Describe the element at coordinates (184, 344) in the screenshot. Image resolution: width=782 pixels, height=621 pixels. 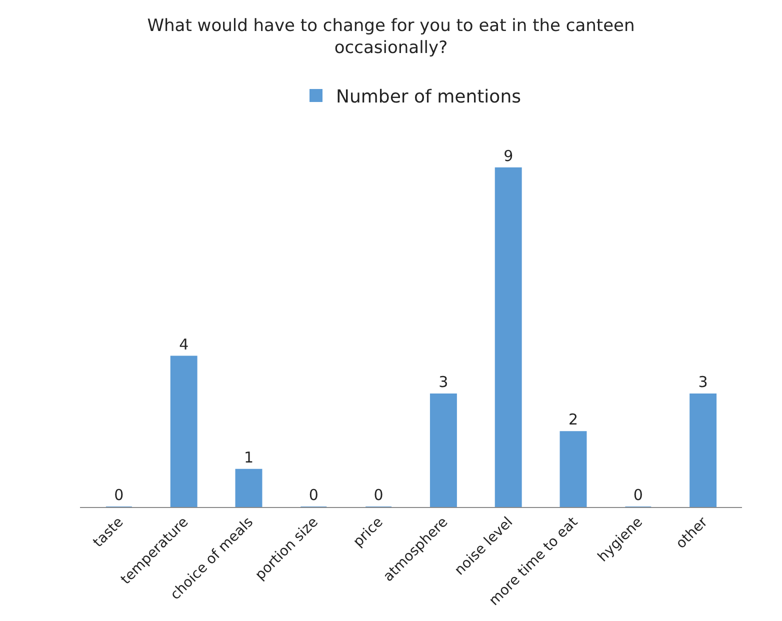
I see `data-label: 4` at that location.